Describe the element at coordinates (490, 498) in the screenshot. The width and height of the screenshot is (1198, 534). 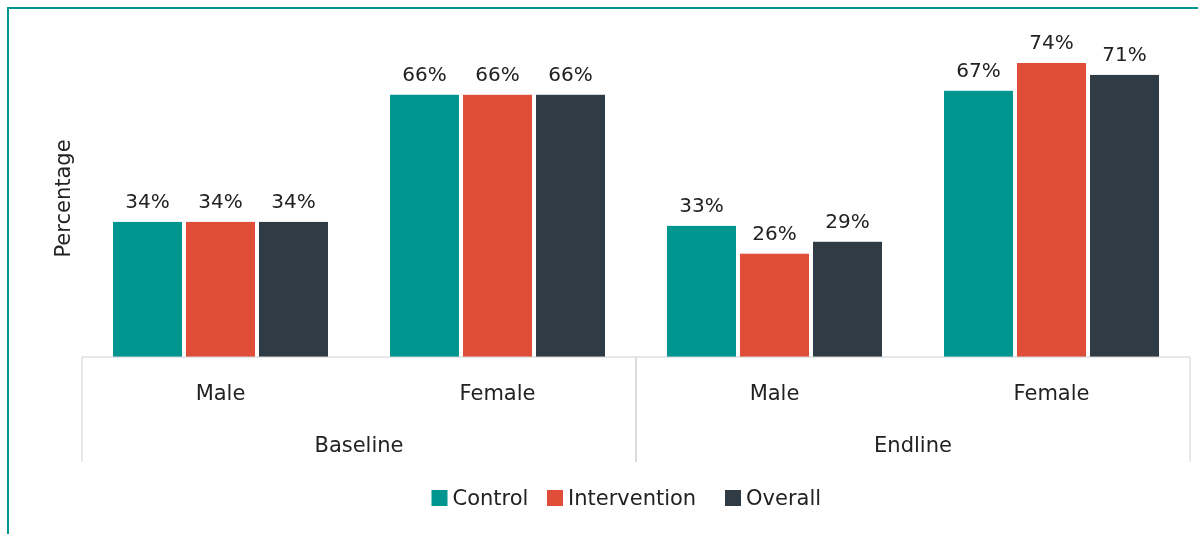
I see `legend-label: Control` at that location.